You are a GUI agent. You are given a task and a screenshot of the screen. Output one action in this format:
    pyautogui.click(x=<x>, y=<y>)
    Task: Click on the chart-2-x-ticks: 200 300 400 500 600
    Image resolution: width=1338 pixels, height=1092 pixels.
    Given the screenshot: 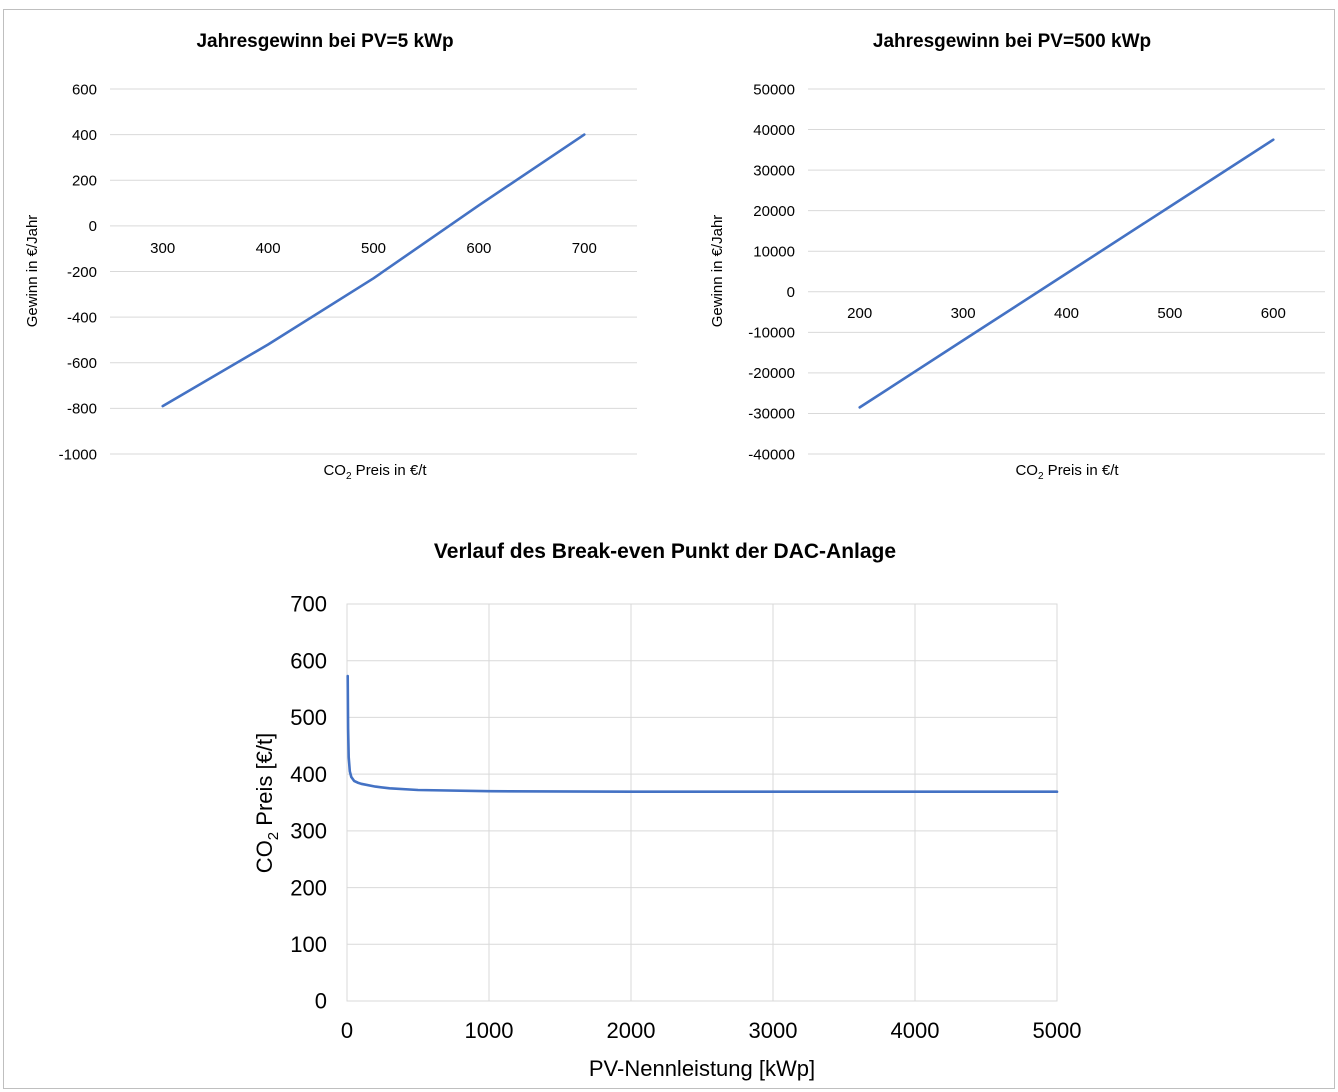 What is the action you would take?
    pyautogui.click(x=1066, y=313)
    